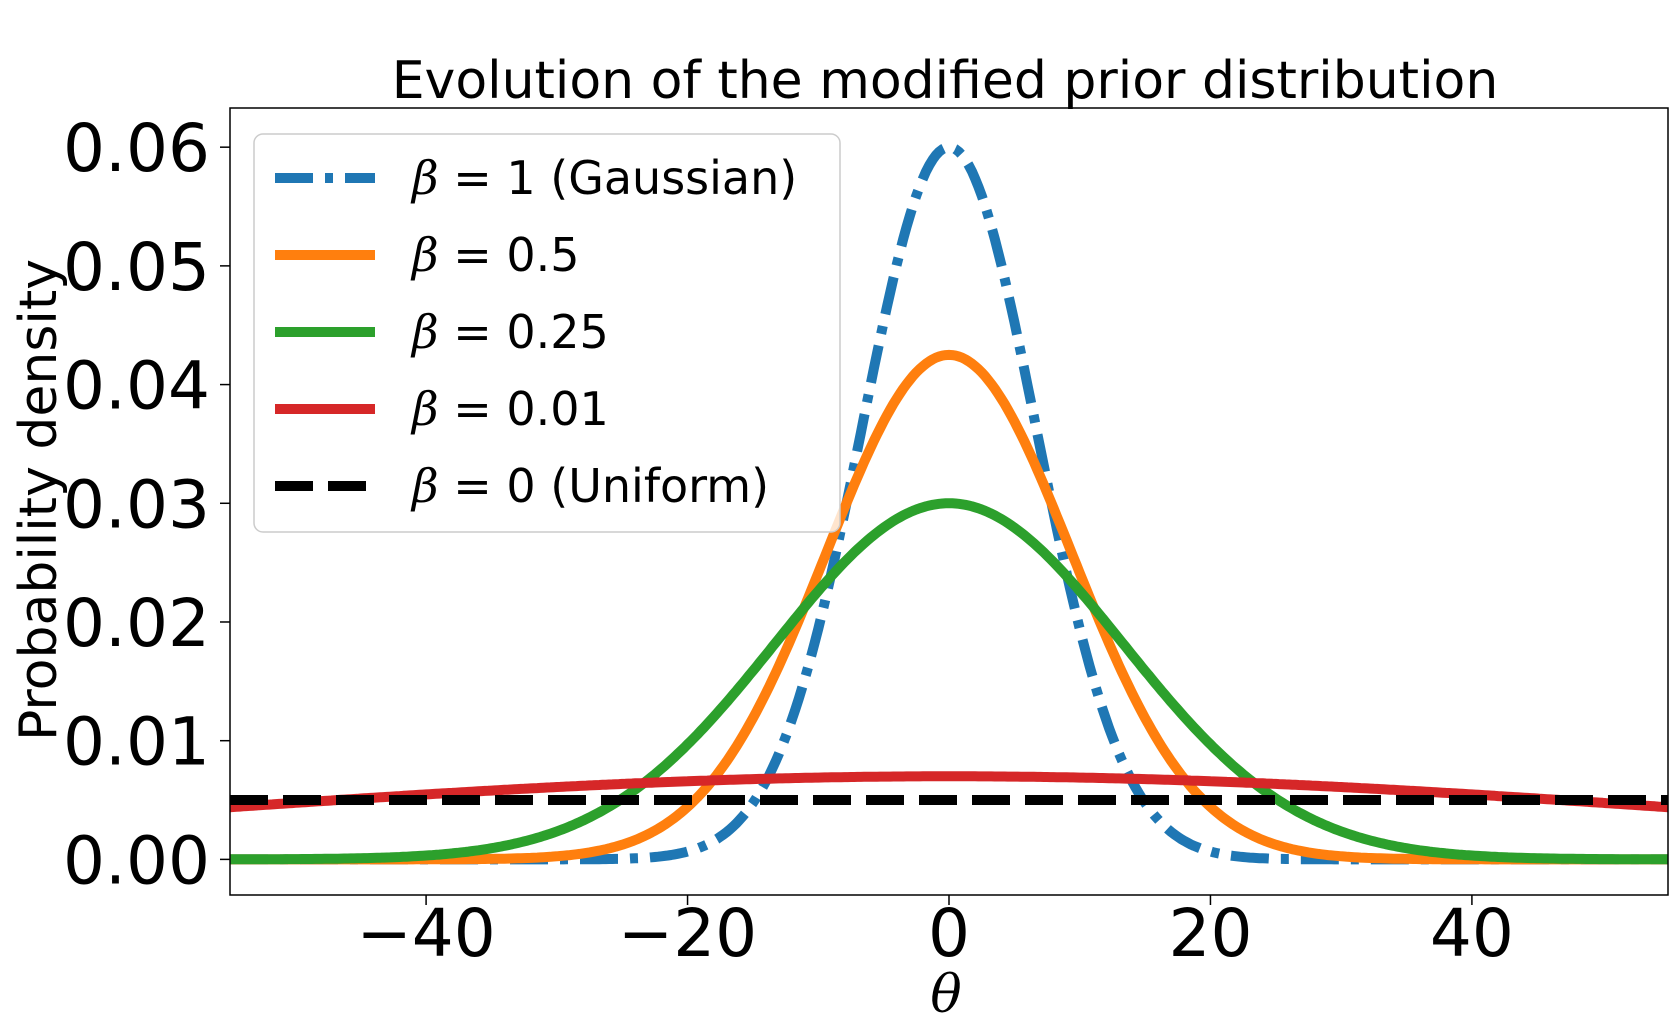  What do you see at coordinates (136, 860) in the screenshot?
I see `y-tick-label: 0.00` at bounding box center [136, 860].